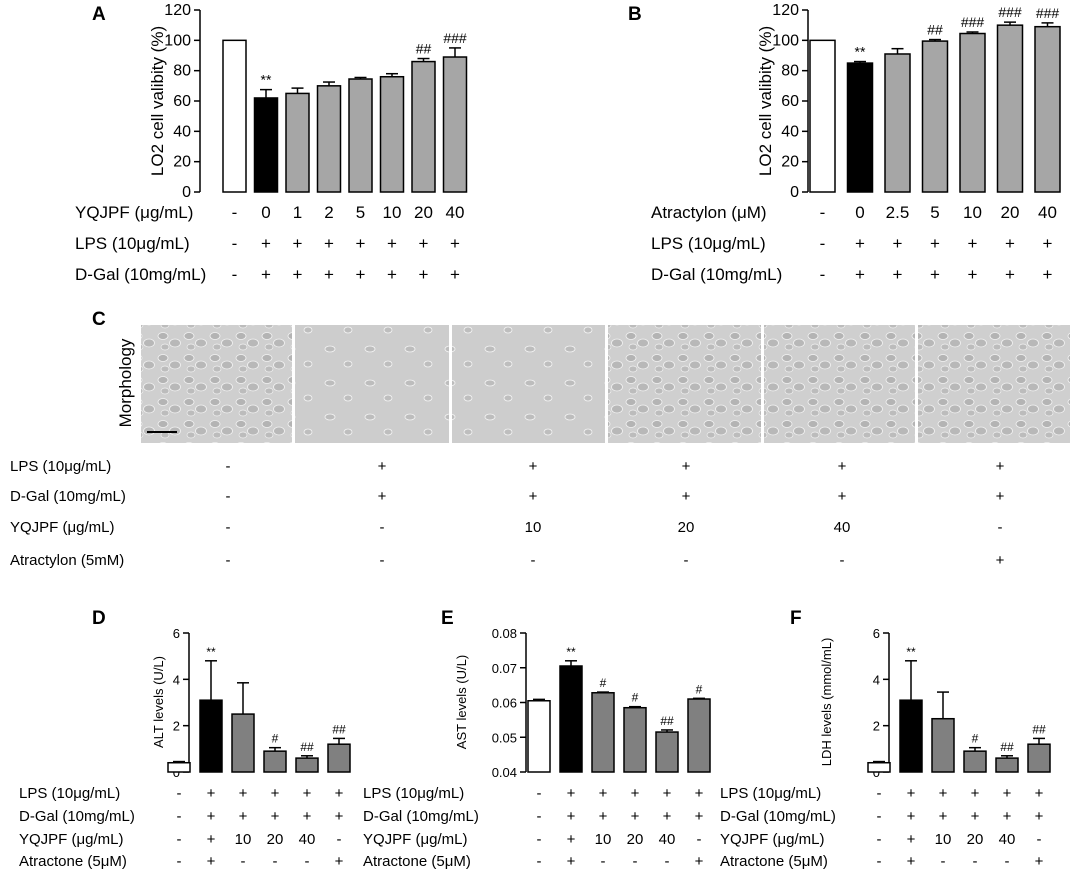 The width and height of the screenshot is (1072, 875). Describe the element at coordinates (774, 861) in the screenshot. I see `treatment-row-label-f: Atractone (5μM)` at that location.